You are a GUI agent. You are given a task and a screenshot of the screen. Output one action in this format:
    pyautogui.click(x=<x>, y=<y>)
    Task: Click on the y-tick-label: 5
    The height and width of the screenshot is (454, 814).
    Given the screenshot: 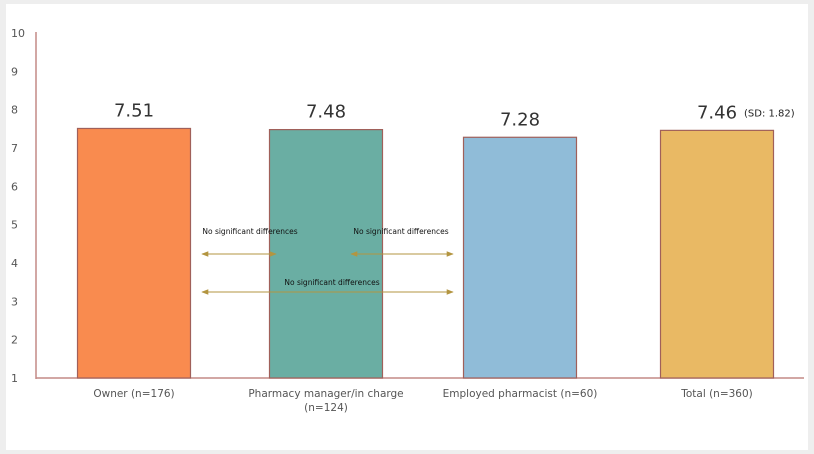 What is the action you would take?
    pyautogui.click(x=14, y=225)
    